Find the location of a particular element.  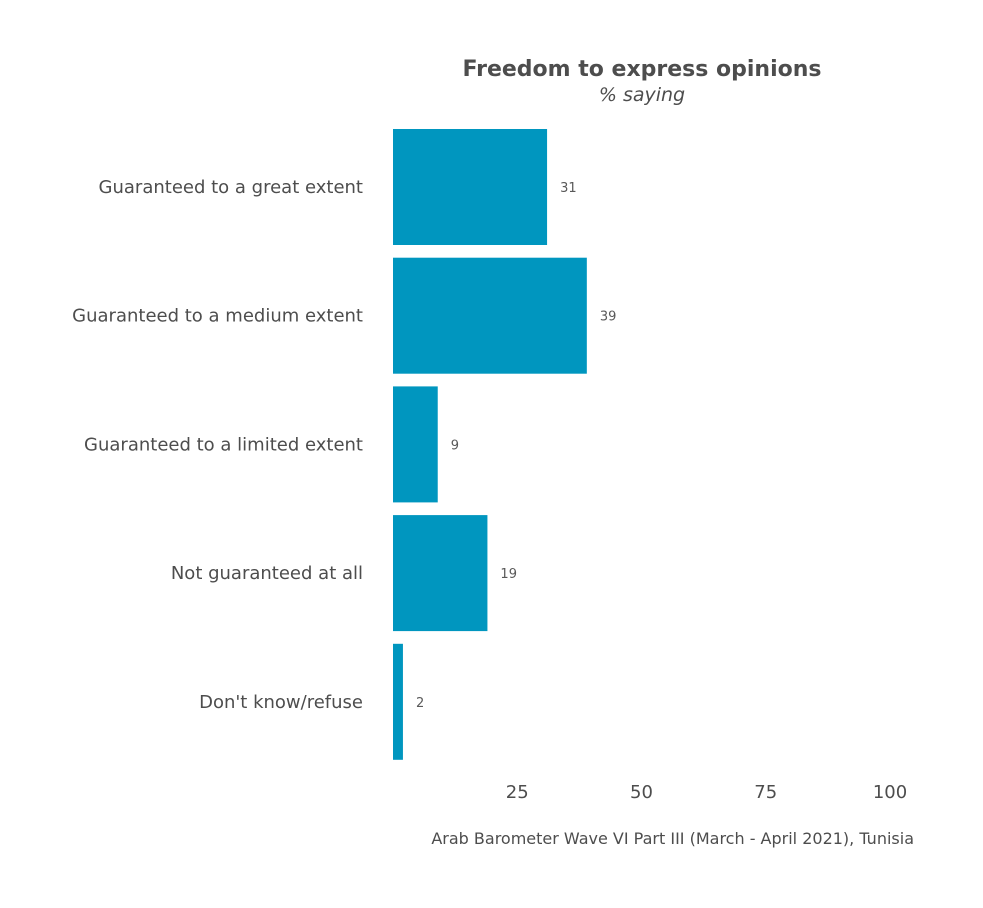

x-tick-label: 50 is located at coordinates (641, 792).